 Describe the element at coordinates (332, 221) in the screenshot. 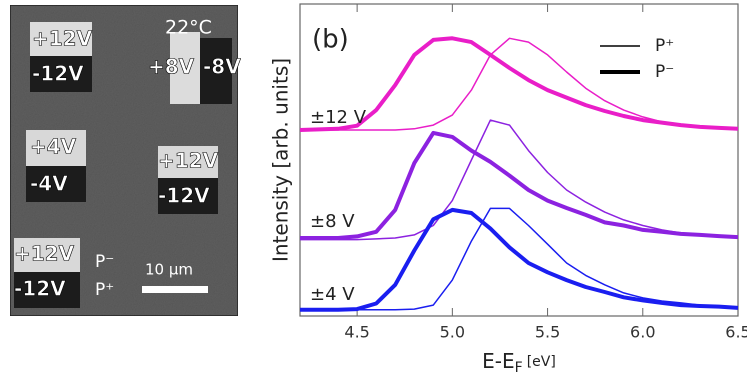

I see `series-label: ±8 V` at that location.